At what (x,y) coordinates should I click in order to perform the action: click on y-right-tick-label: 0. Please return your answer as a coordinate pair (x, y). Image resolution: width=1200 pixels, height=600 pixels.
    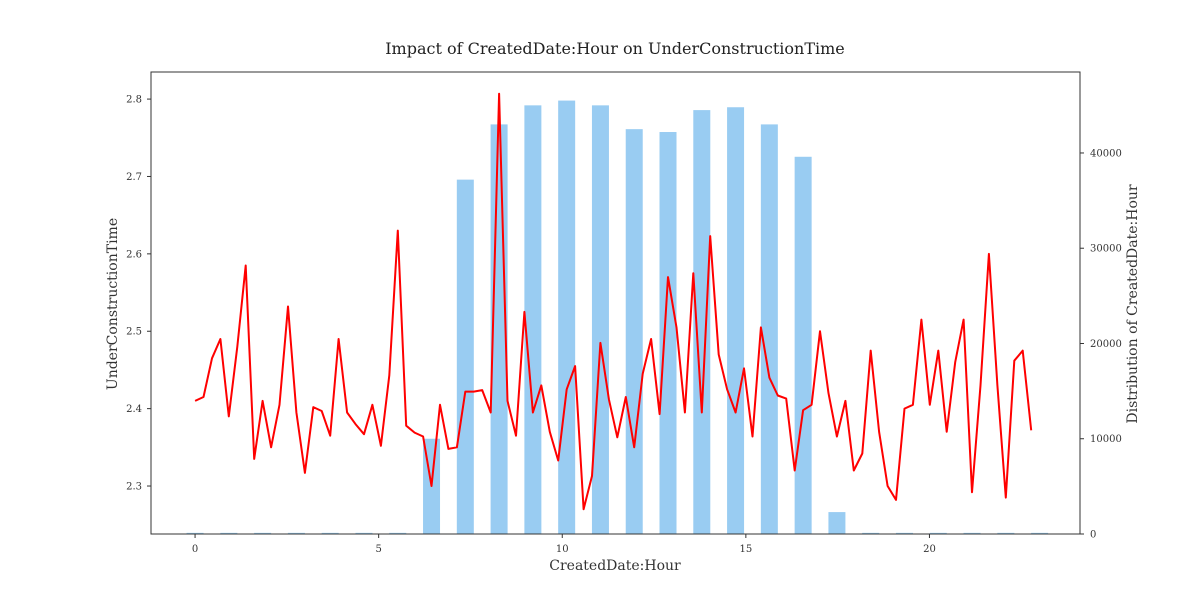
    Looking at the image, I should click on (1093, 535).